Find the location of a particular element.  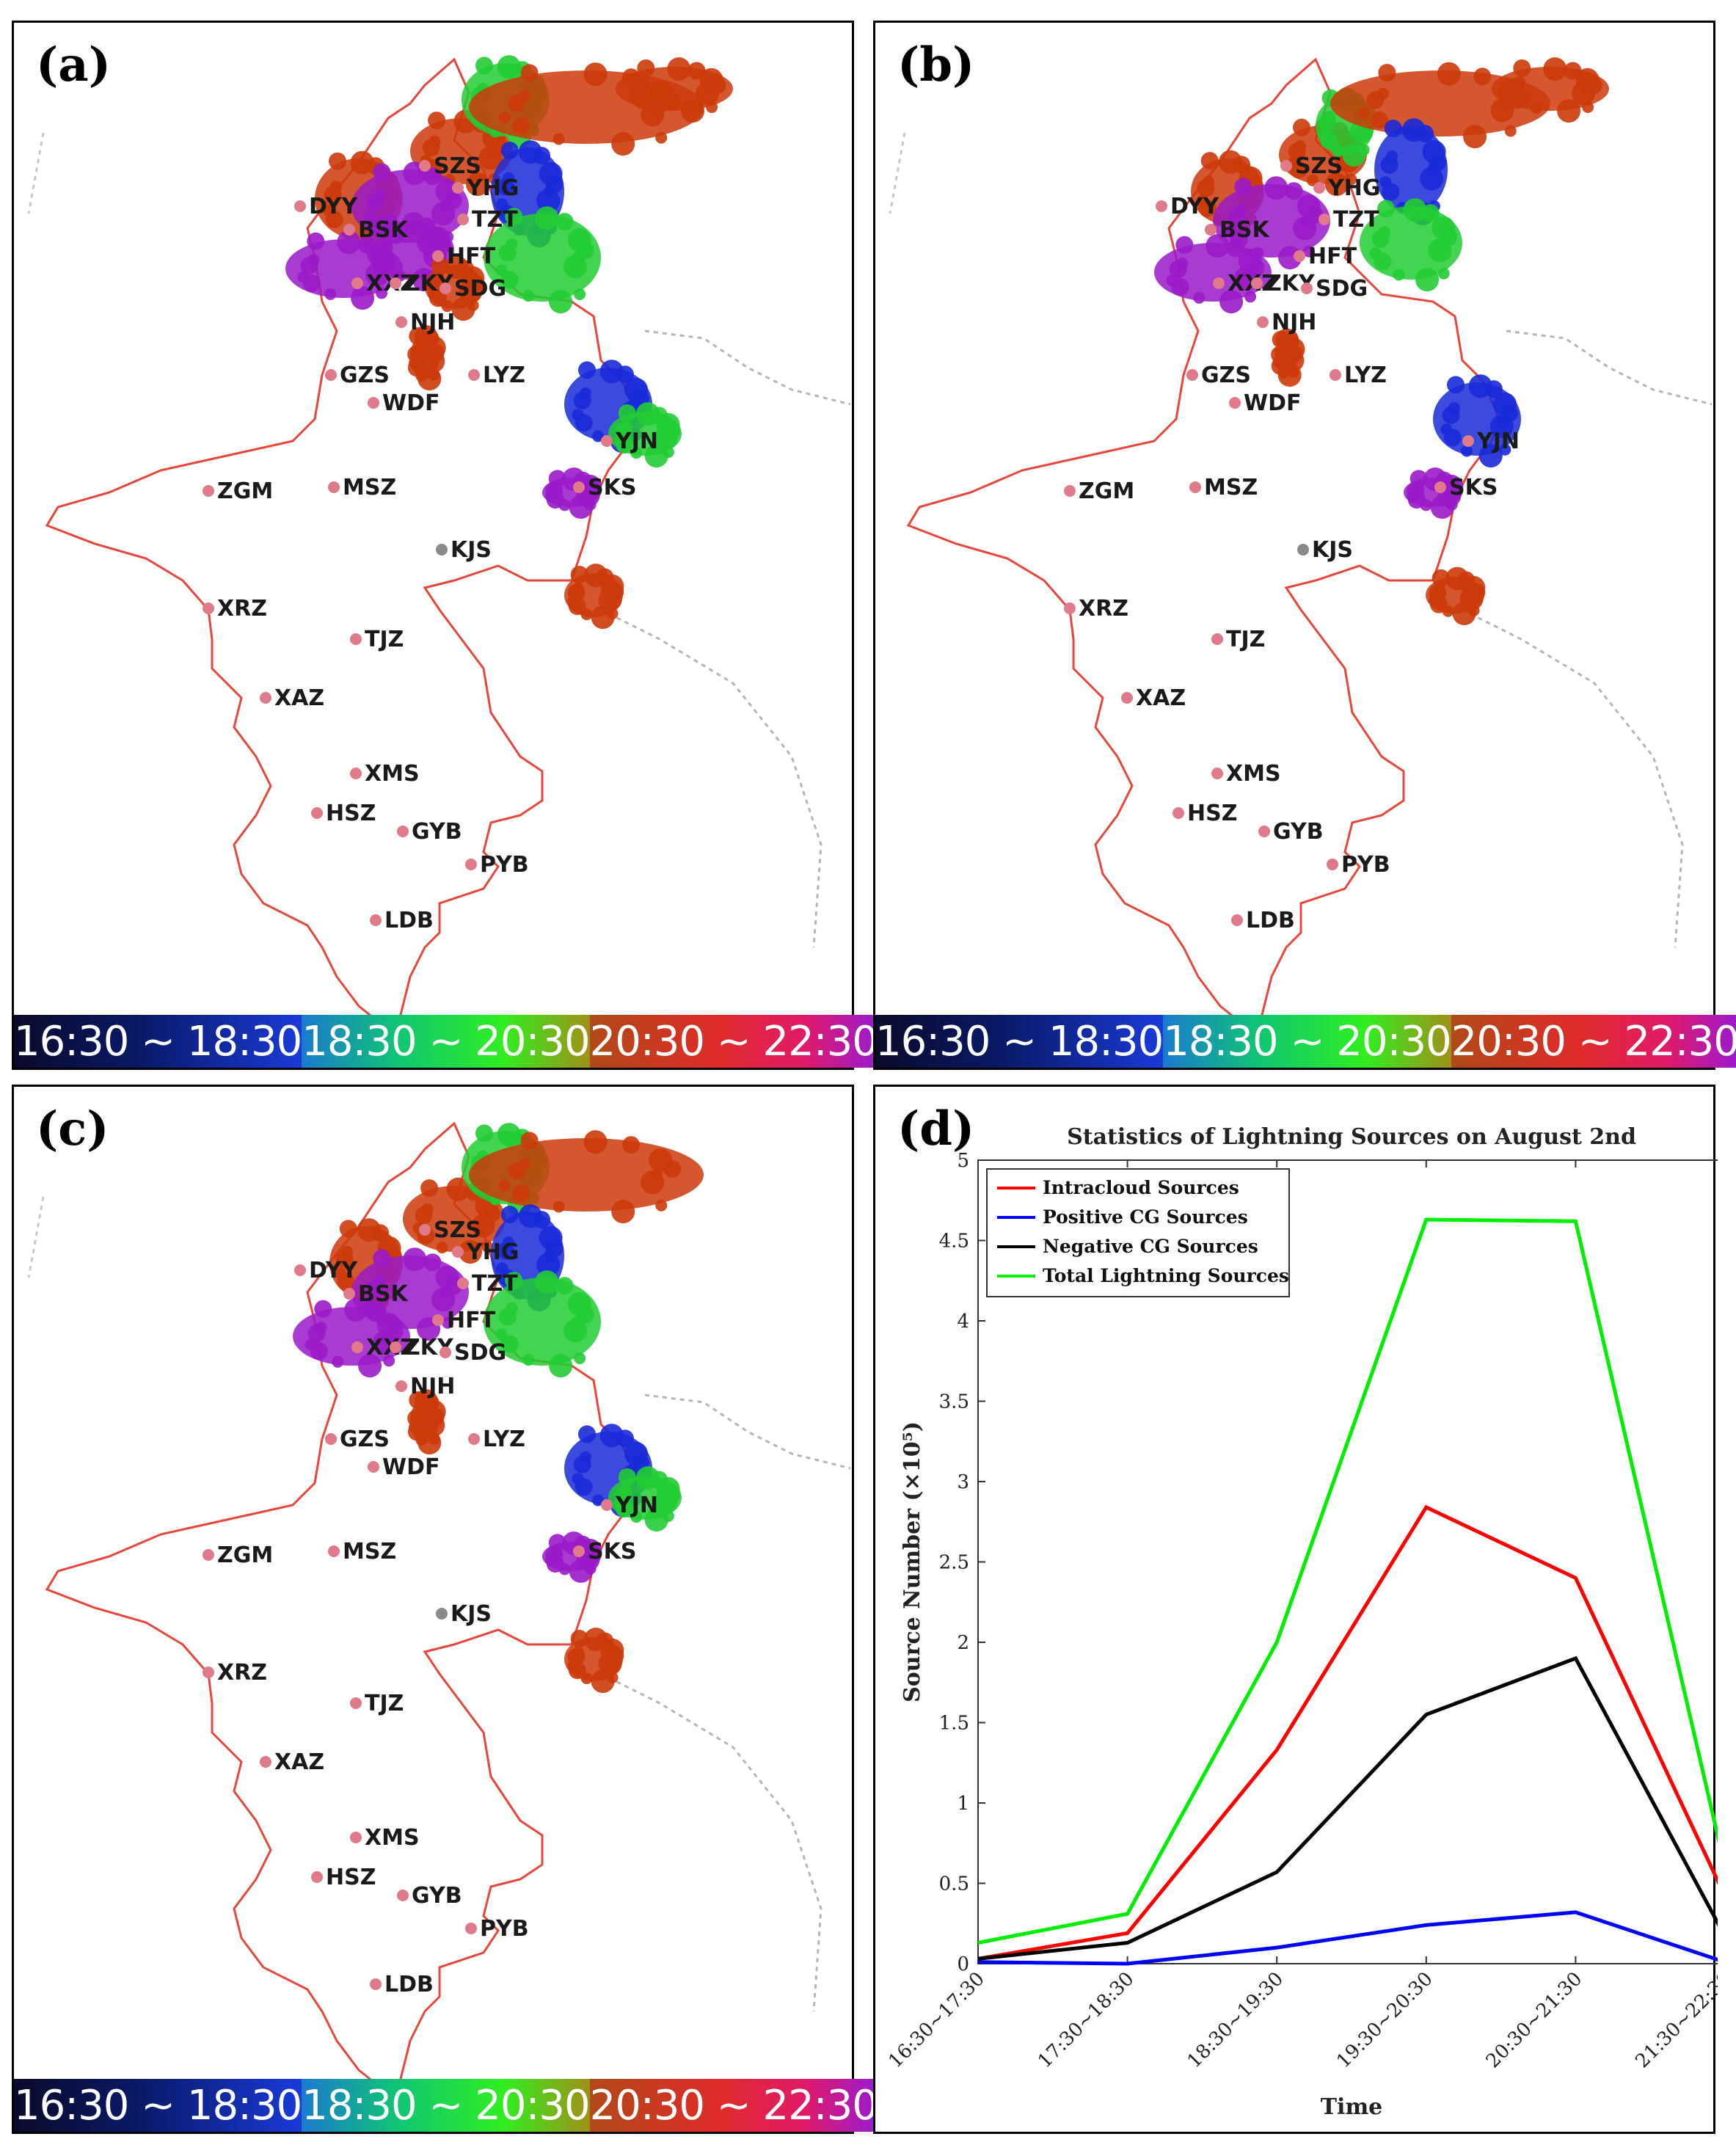

station-xrz: XRZ is located at coordinates (1096, 609).